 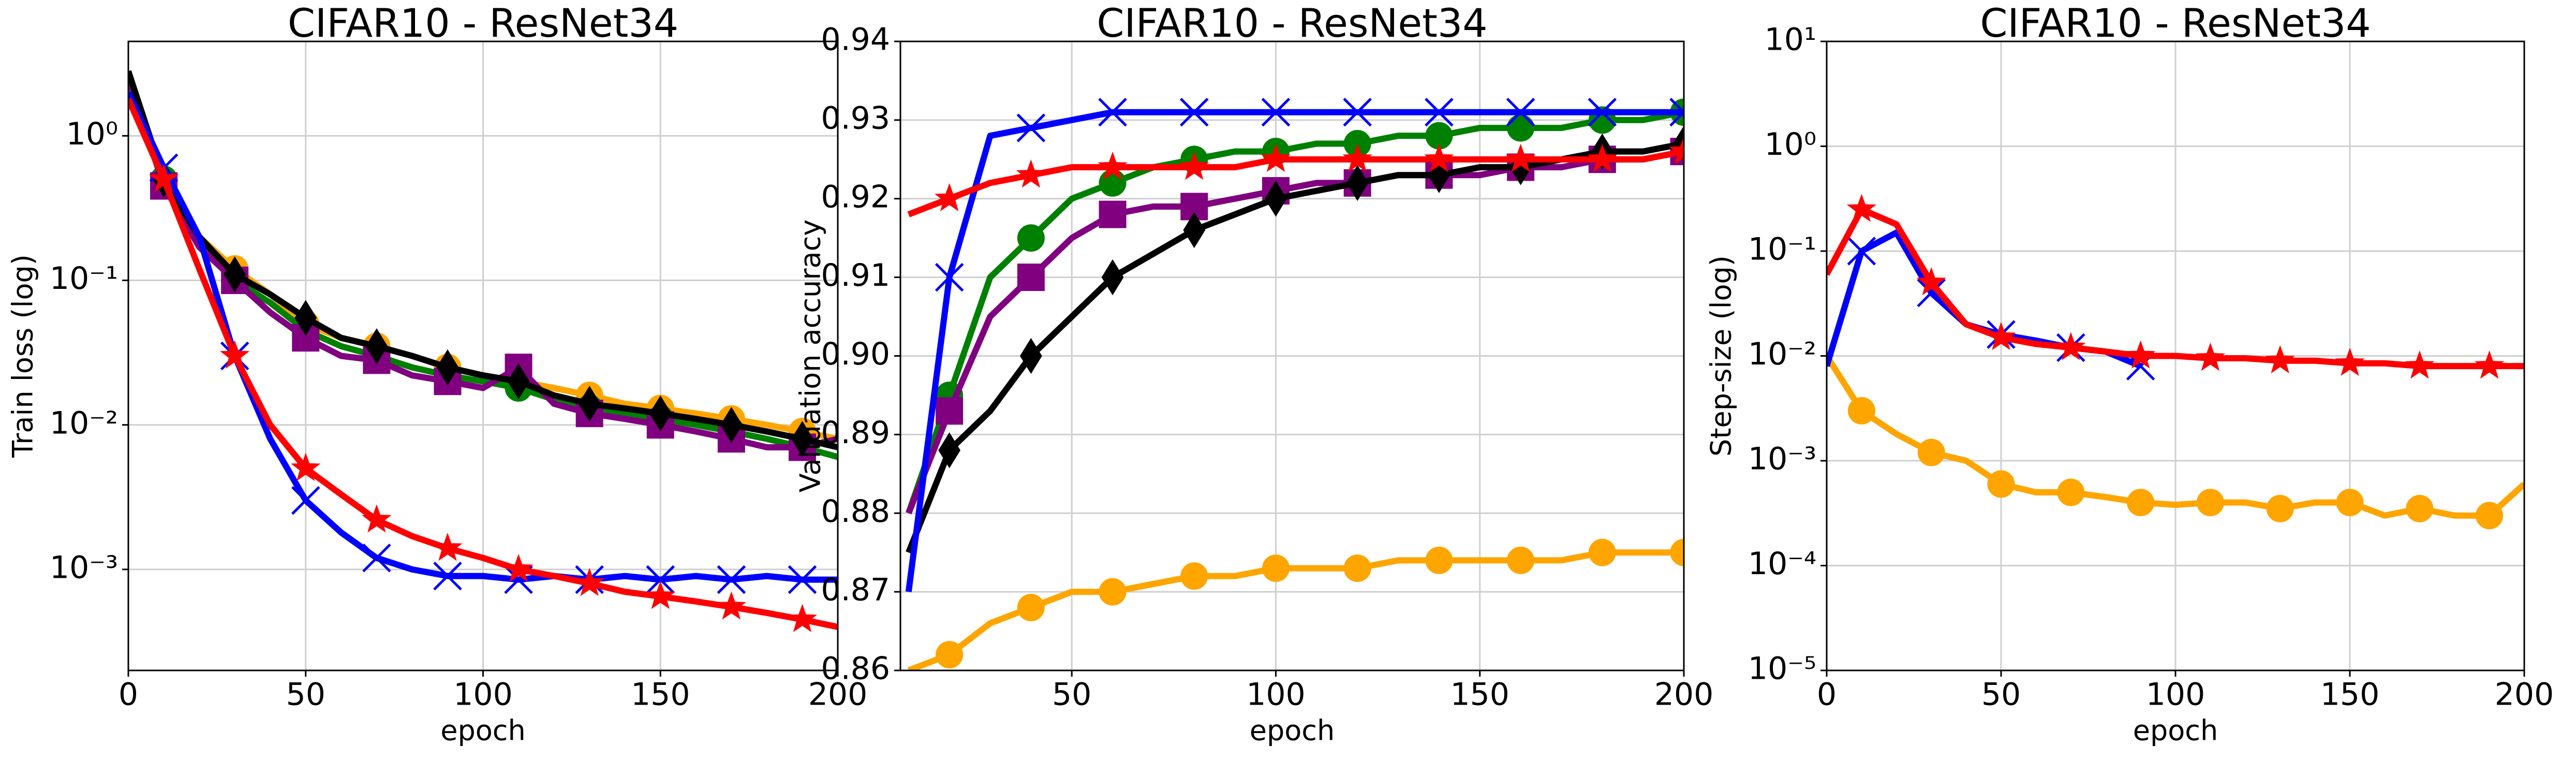 What do you see at coordinates (84, 567) in the screenshot?
I see `y-tick-label: 10⁻³` at bounding box center [84, 567].